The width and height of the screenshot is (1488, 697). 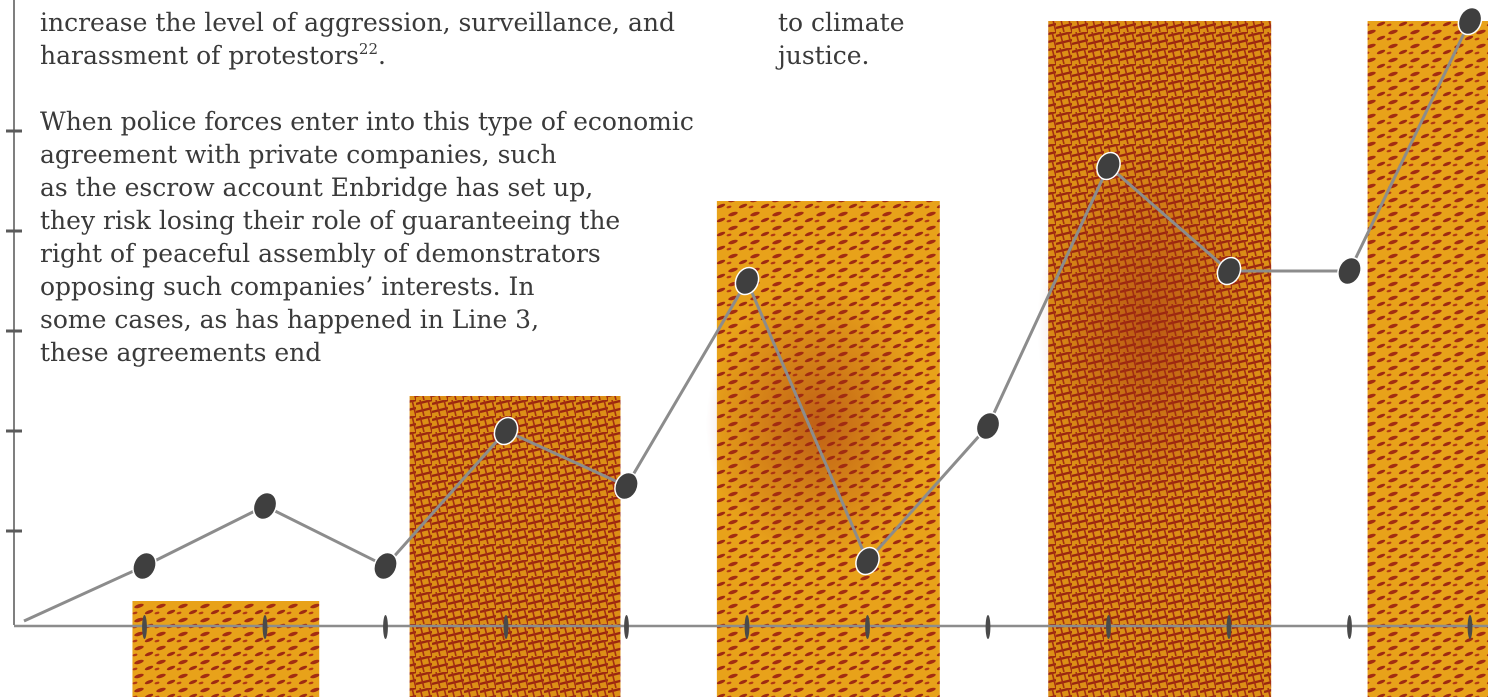 I want to click on footnote-22: 22, so click(x=368, y=49).